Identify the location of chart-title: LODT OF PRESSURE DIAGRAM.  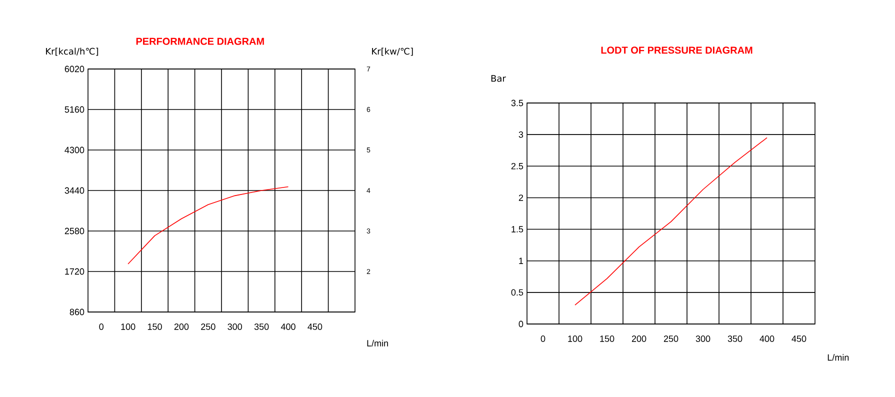
(676, 50).